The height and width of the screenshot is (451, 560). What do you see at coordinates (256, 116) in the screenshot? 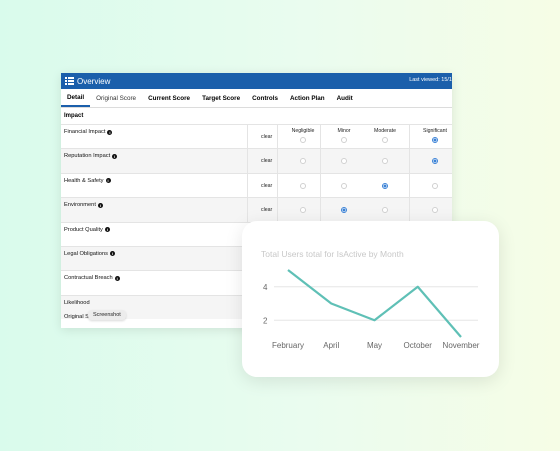
I see `section-heading: Impact` at bounding box center [256, 116].